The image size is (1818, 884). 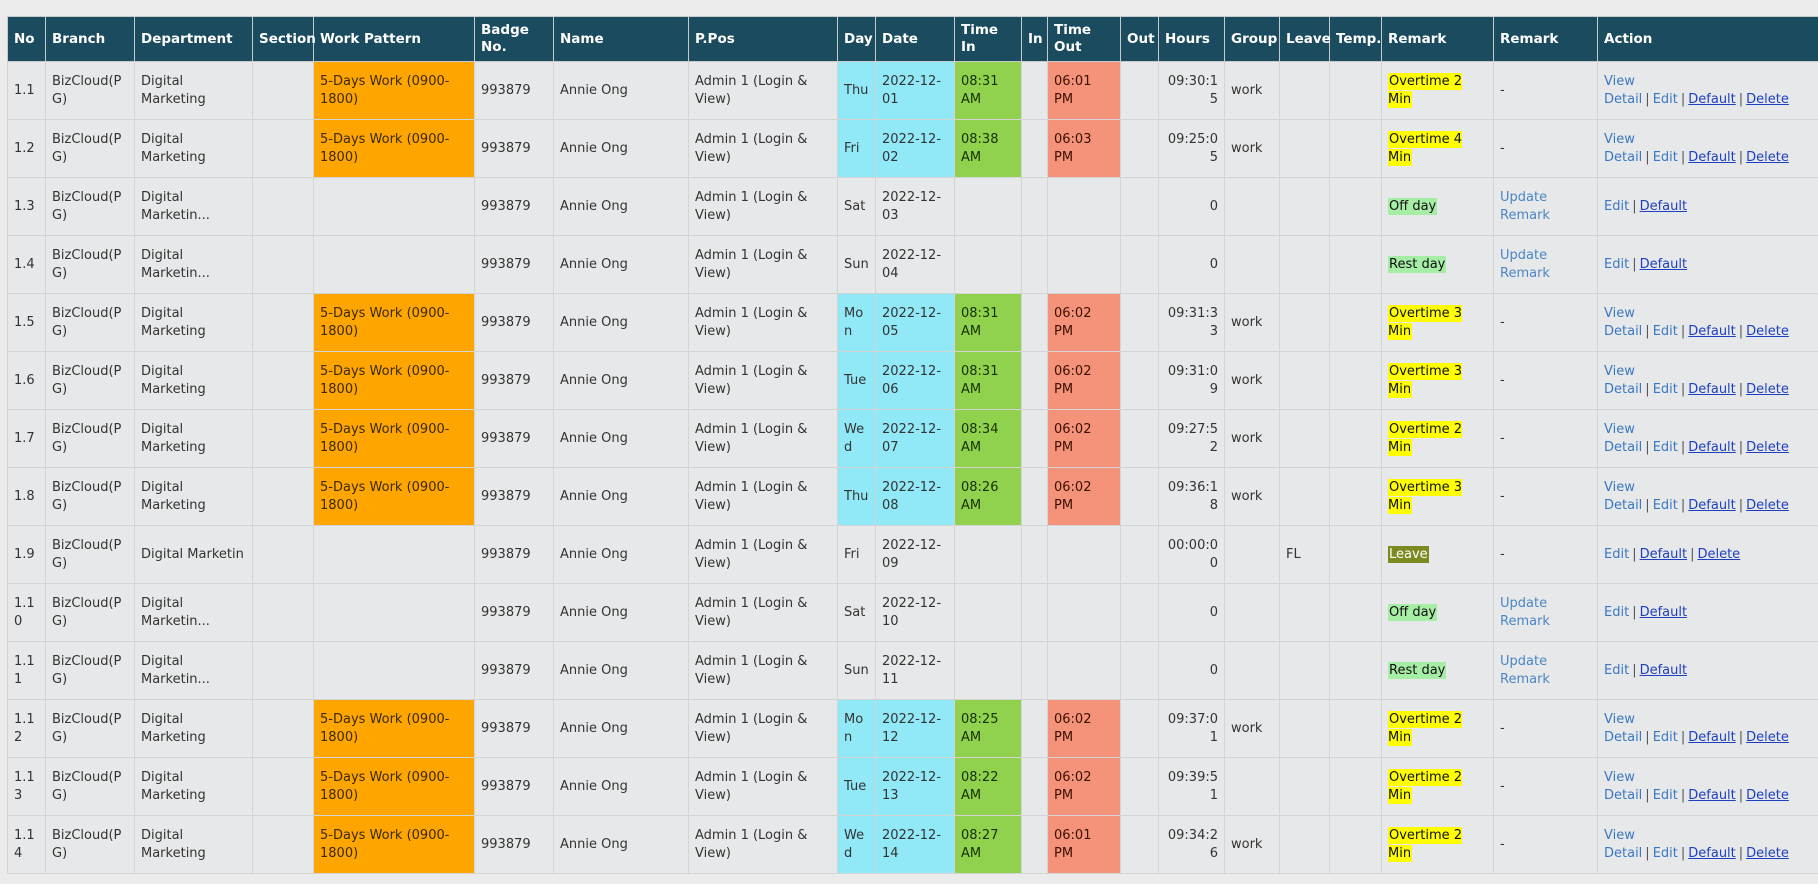 I want to click on col-header-date: Date, so click(x=915, y=39).